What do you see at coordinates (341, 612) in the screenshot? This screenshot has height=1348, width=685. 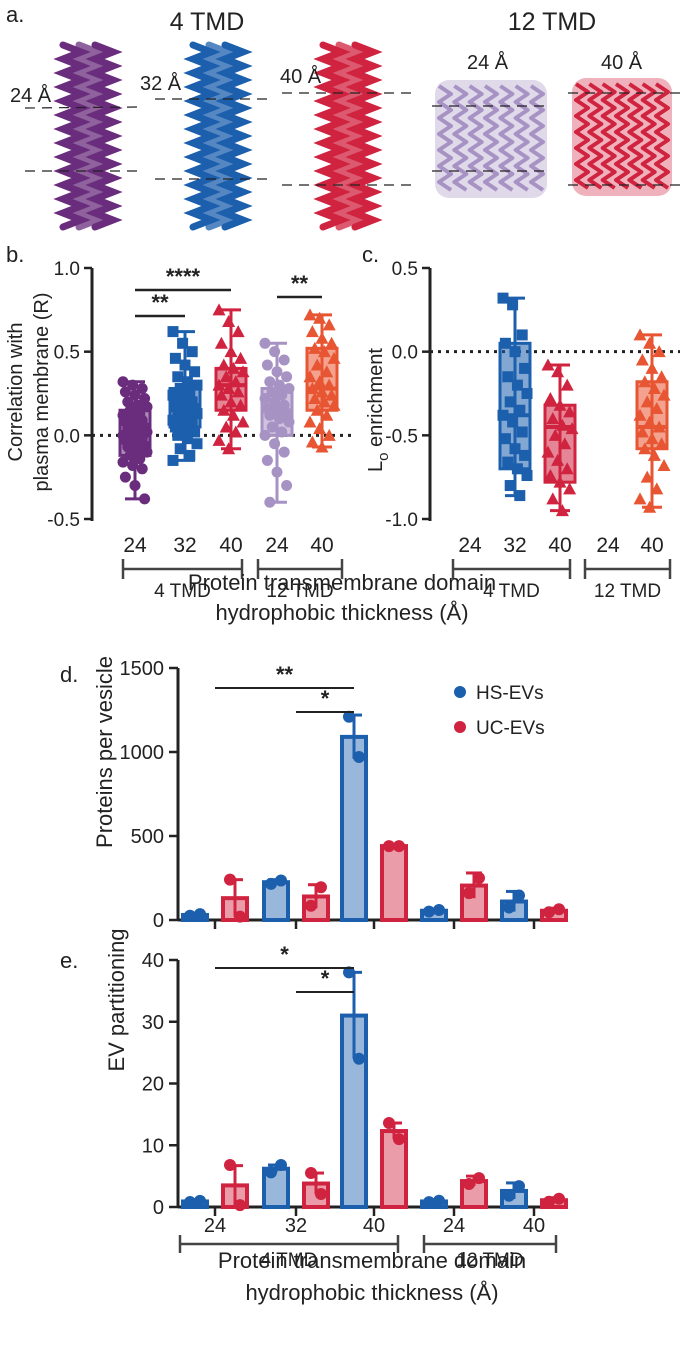 I see `bc-xaxis-title-line2: hydrophobic thickness (Å)` at bounding box center [341, 612].